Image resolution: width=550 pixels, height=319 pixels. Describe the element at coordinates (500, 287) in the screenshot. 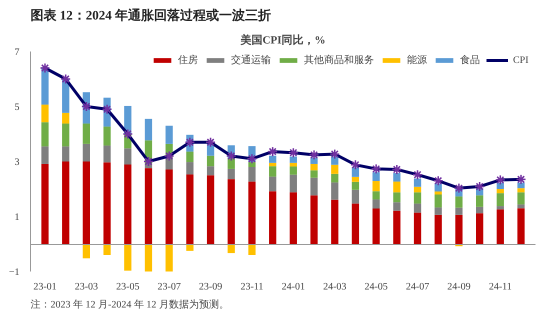

I see `x-tick-label: 24-11` at that location.